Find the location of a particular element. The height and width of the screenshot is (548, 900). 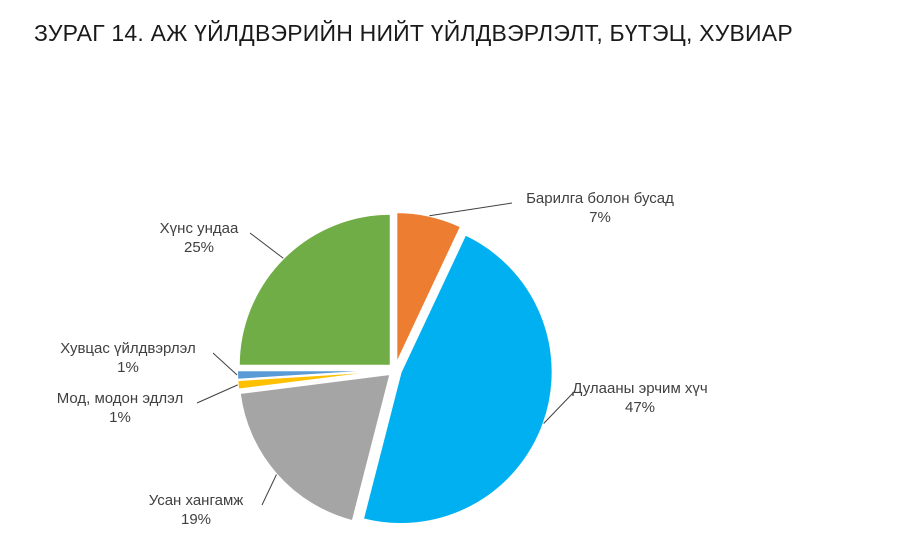

data-label-value: 19% is located at coordinates (196, 519).